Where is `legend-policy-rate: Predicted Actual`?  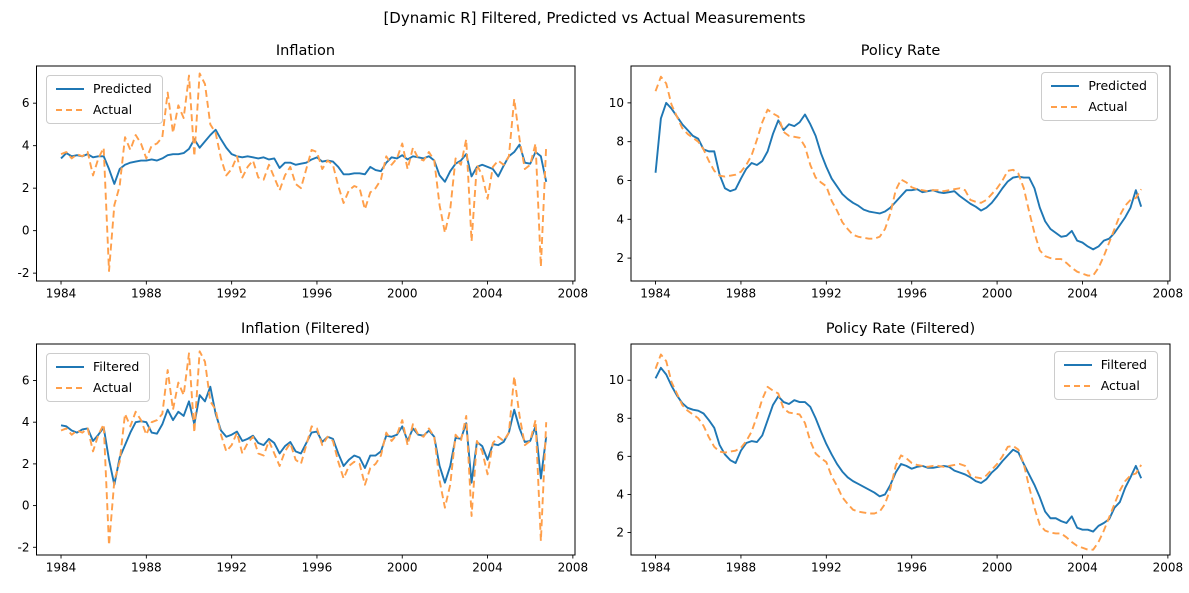 legend-policy-rate: Predicted Actual is located at coordinates (1099, 96).